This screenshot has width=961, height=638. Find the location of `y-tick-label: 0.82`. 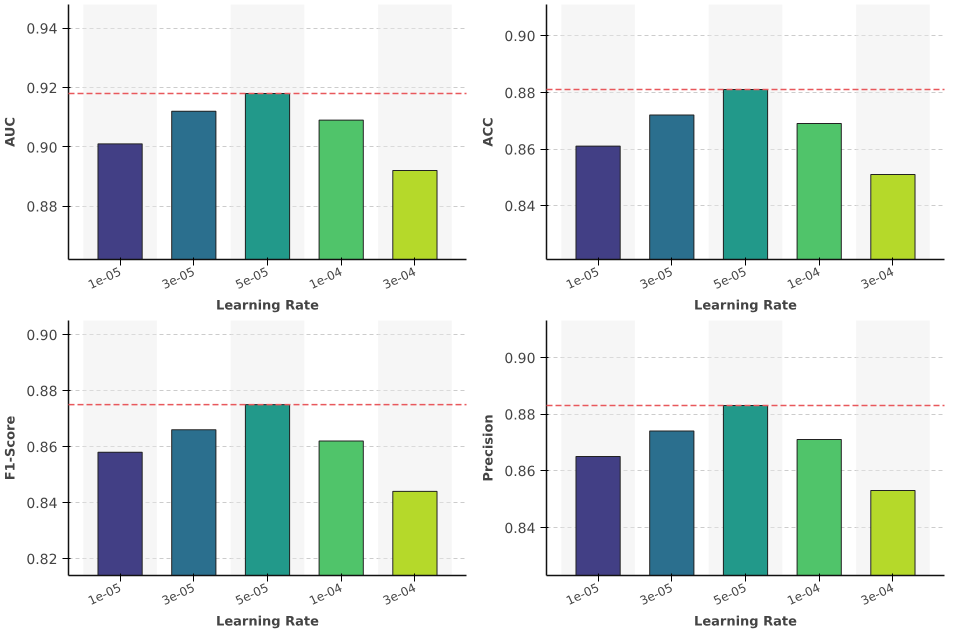

y-tick-label: 0.82 is located at coordinates (42, 560).